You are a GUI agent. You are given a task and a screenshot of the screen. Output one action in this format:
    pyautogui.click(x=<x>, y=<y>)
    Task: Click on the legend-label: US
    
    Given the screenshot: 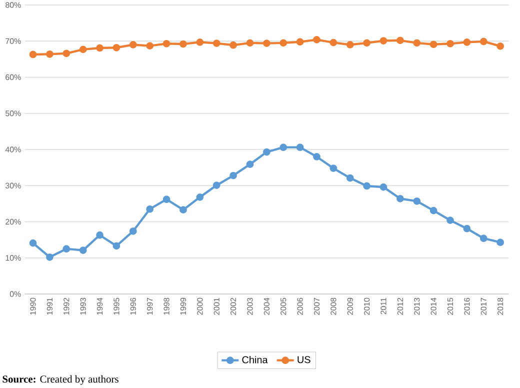 What is the action you would take?
    pyautogui.click(x=304, y=360)
    